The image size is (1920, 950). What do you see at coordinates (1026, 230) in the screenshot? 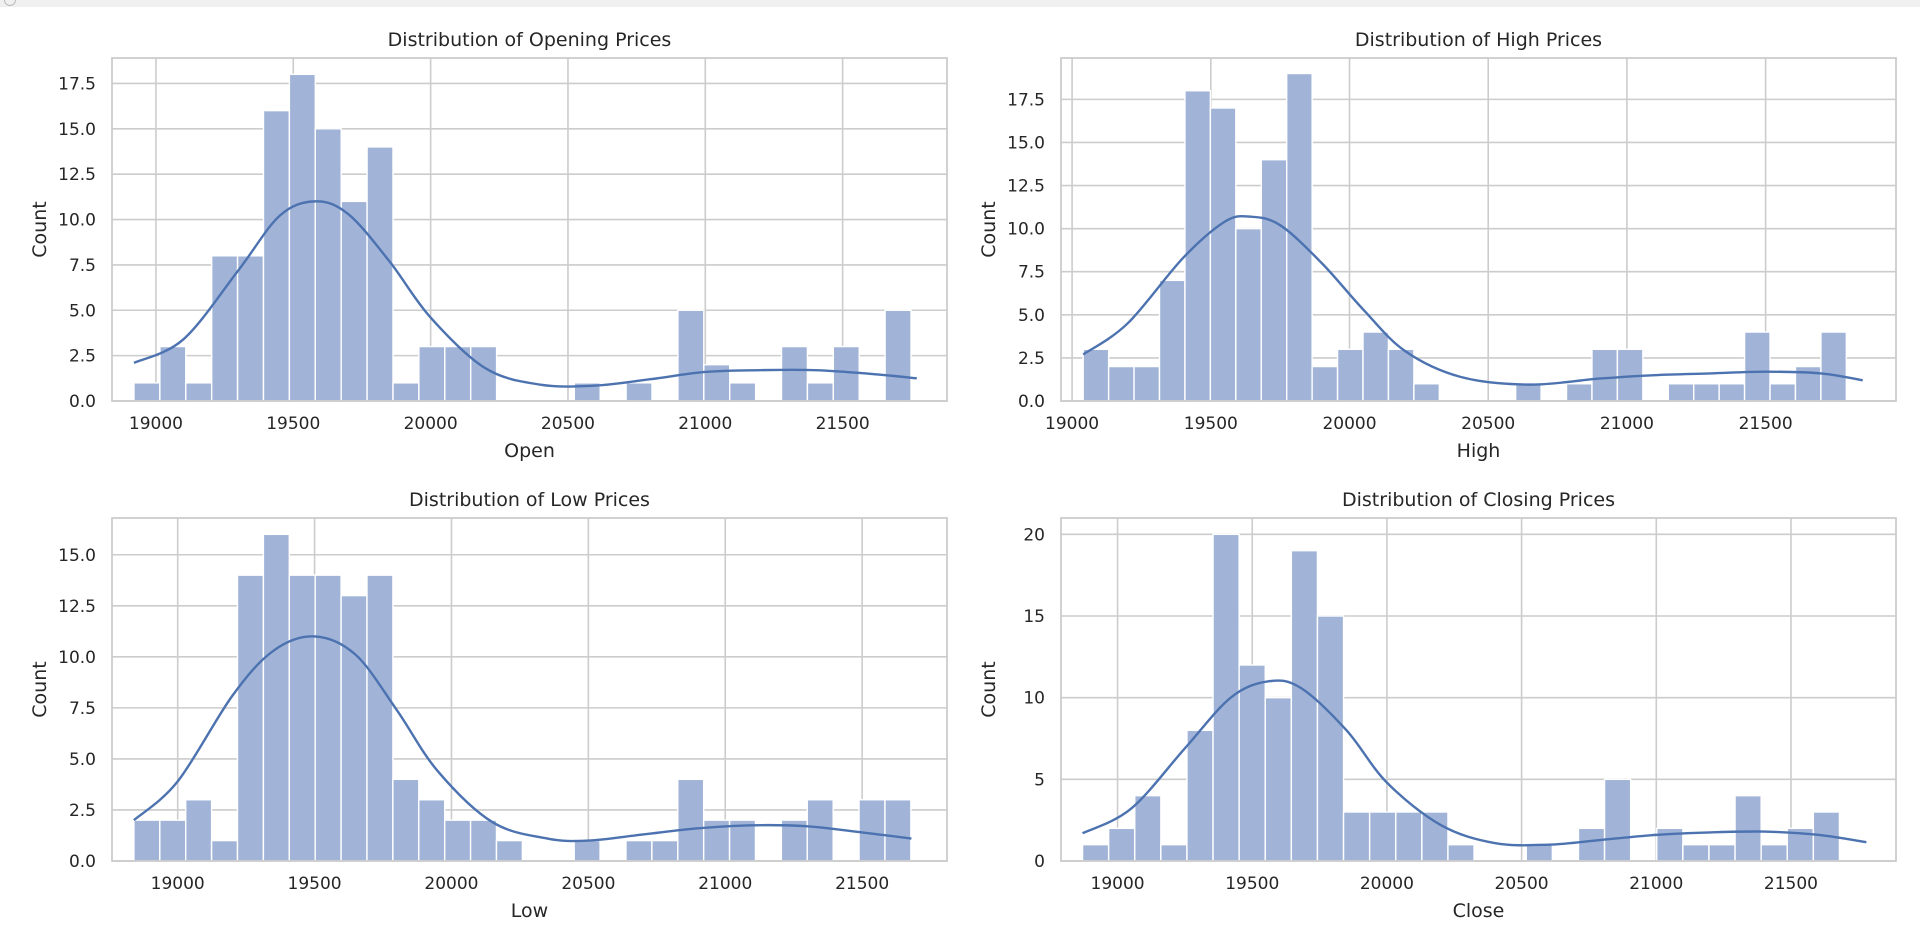
I see `y-tick-label: 10.0` at bounding box center [1026, 230].